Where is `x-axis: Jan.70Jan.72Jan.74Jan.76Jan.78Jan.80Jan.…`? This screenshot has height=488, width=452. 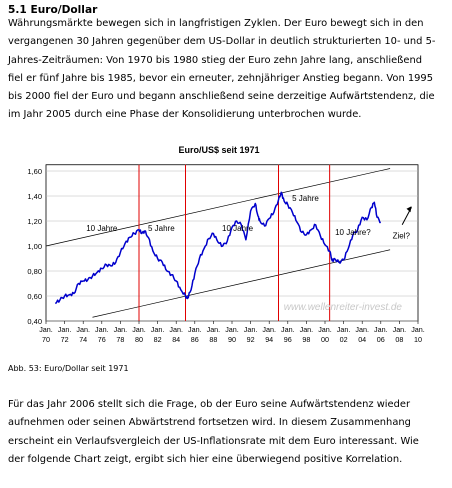
x-axis: Jan.70Jan.72Jan.74Jan.76Jan.78Jan.80Jan.… is located at coordinates (232, 332).